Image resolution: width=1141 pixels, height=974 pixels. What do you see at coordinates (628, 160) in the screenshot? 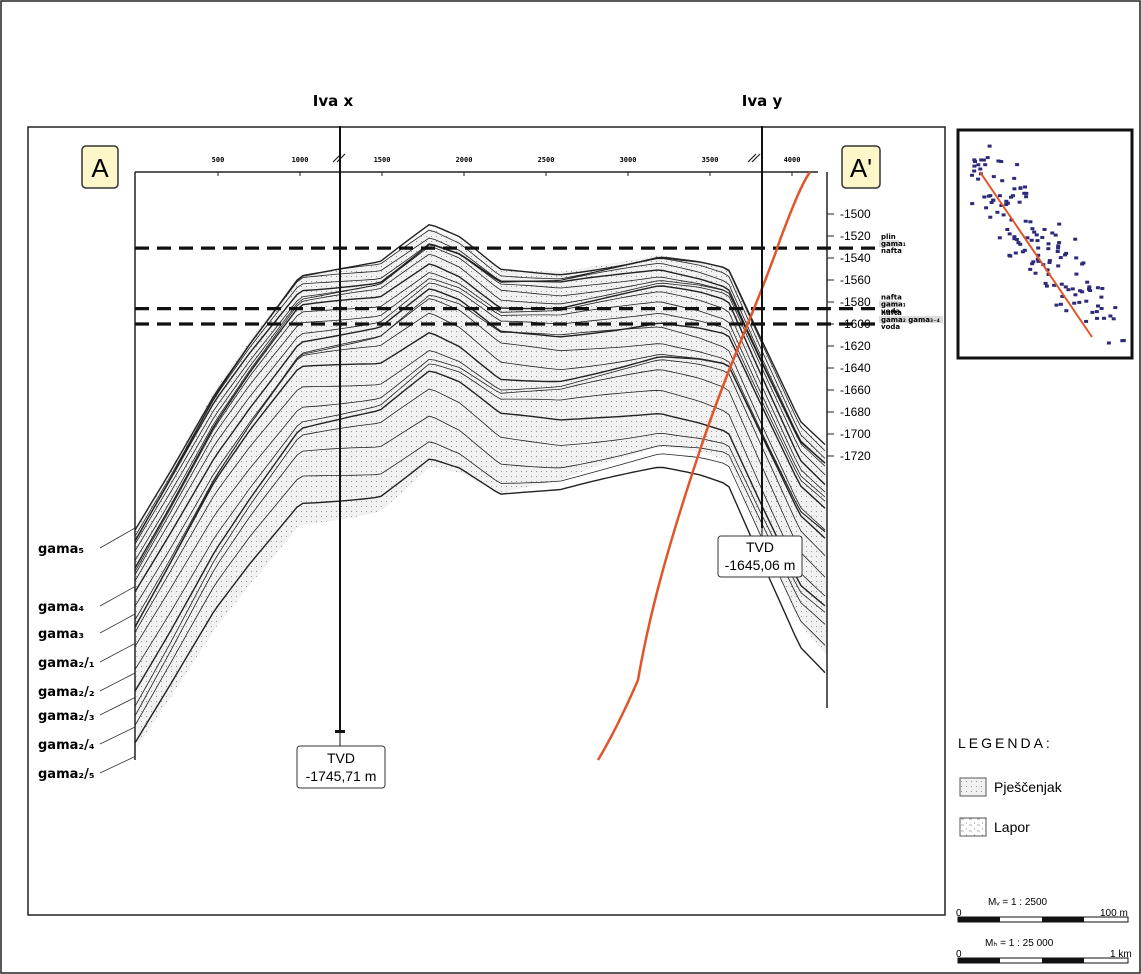
I see `x-tick-label: 3000` at bounding box center [628, 160].